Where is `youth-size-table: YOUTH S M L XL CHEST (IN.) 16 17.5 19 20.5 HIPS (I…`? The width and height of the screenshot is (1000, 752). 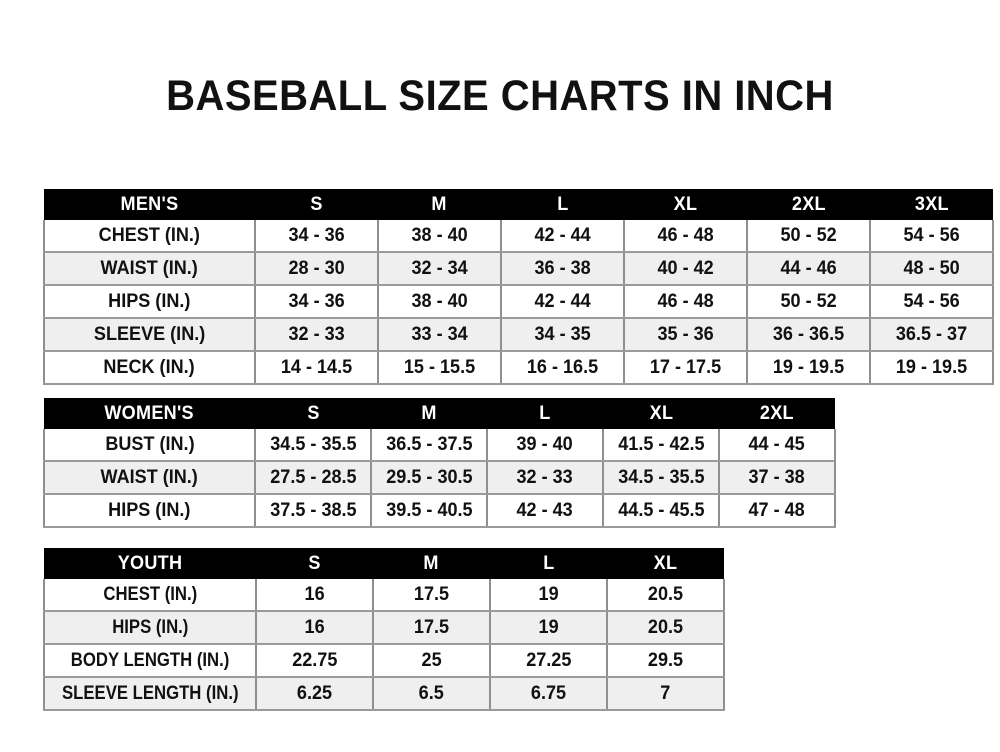
youth-size-table: YOUTH S M L XL CHEST (IN.) 16 17.5 19 20.5 HIPS (I… is located at coordinates (384, 629).